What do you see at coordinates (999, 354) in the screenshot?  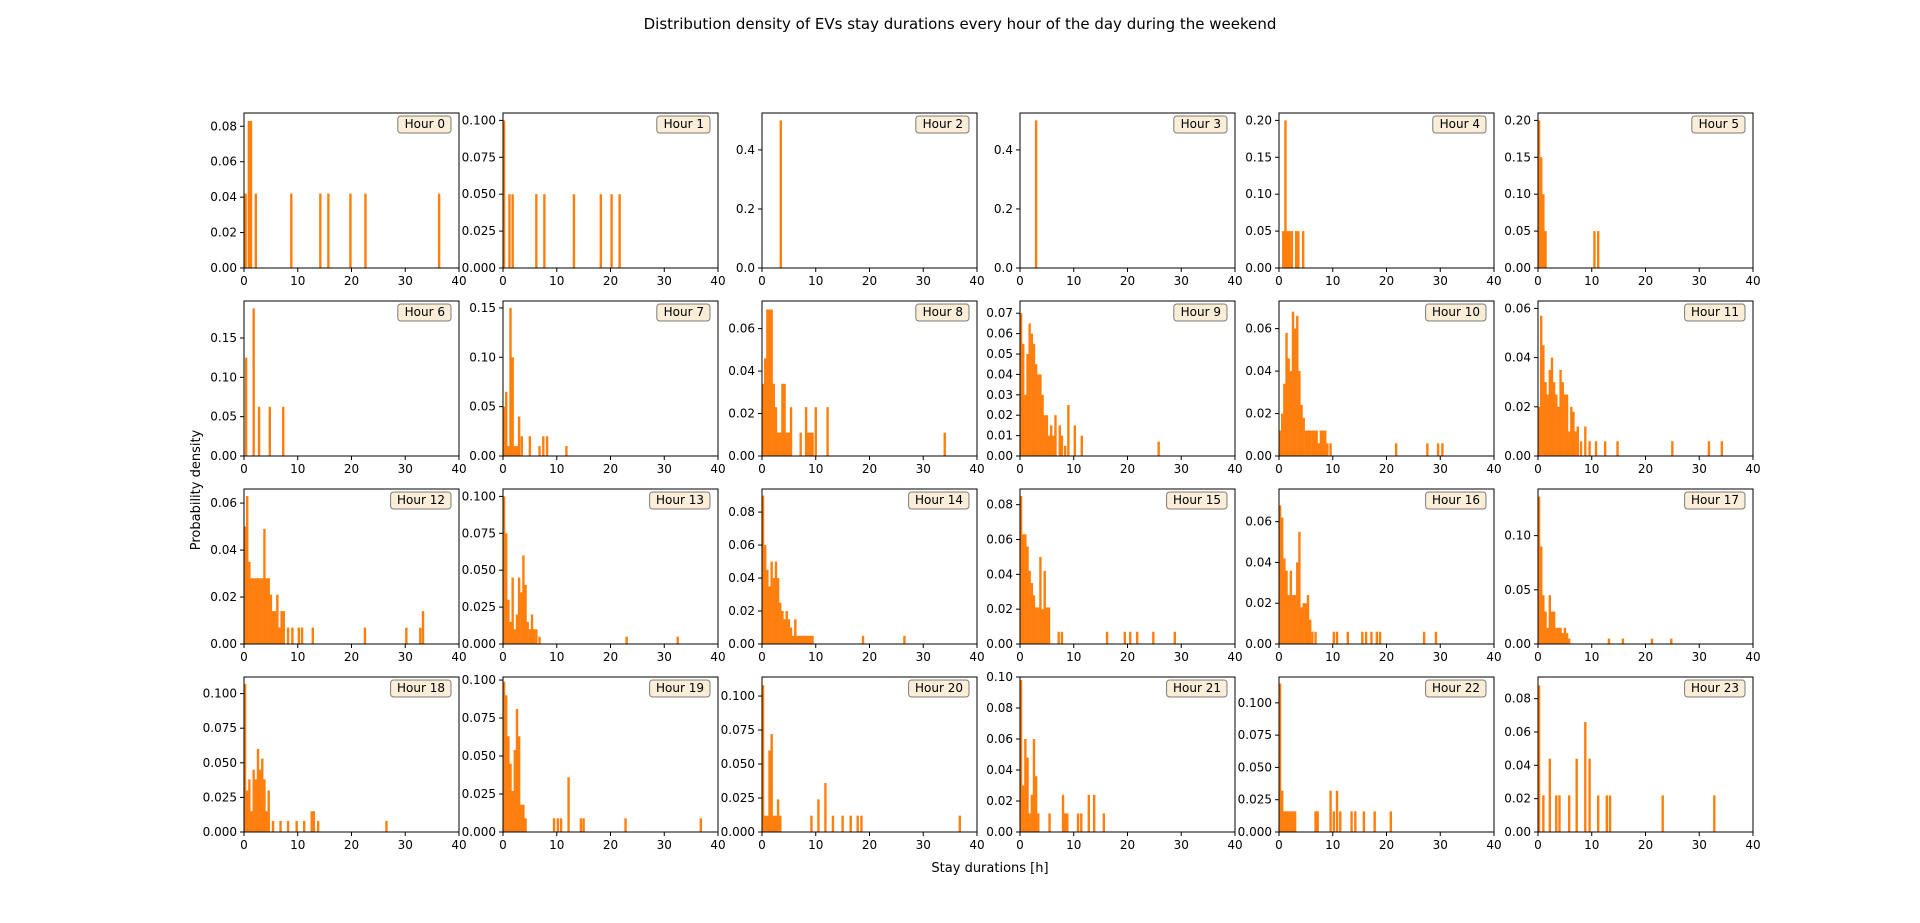 I see `y-tick-label: 0.05` at bounding box center [999, 354].